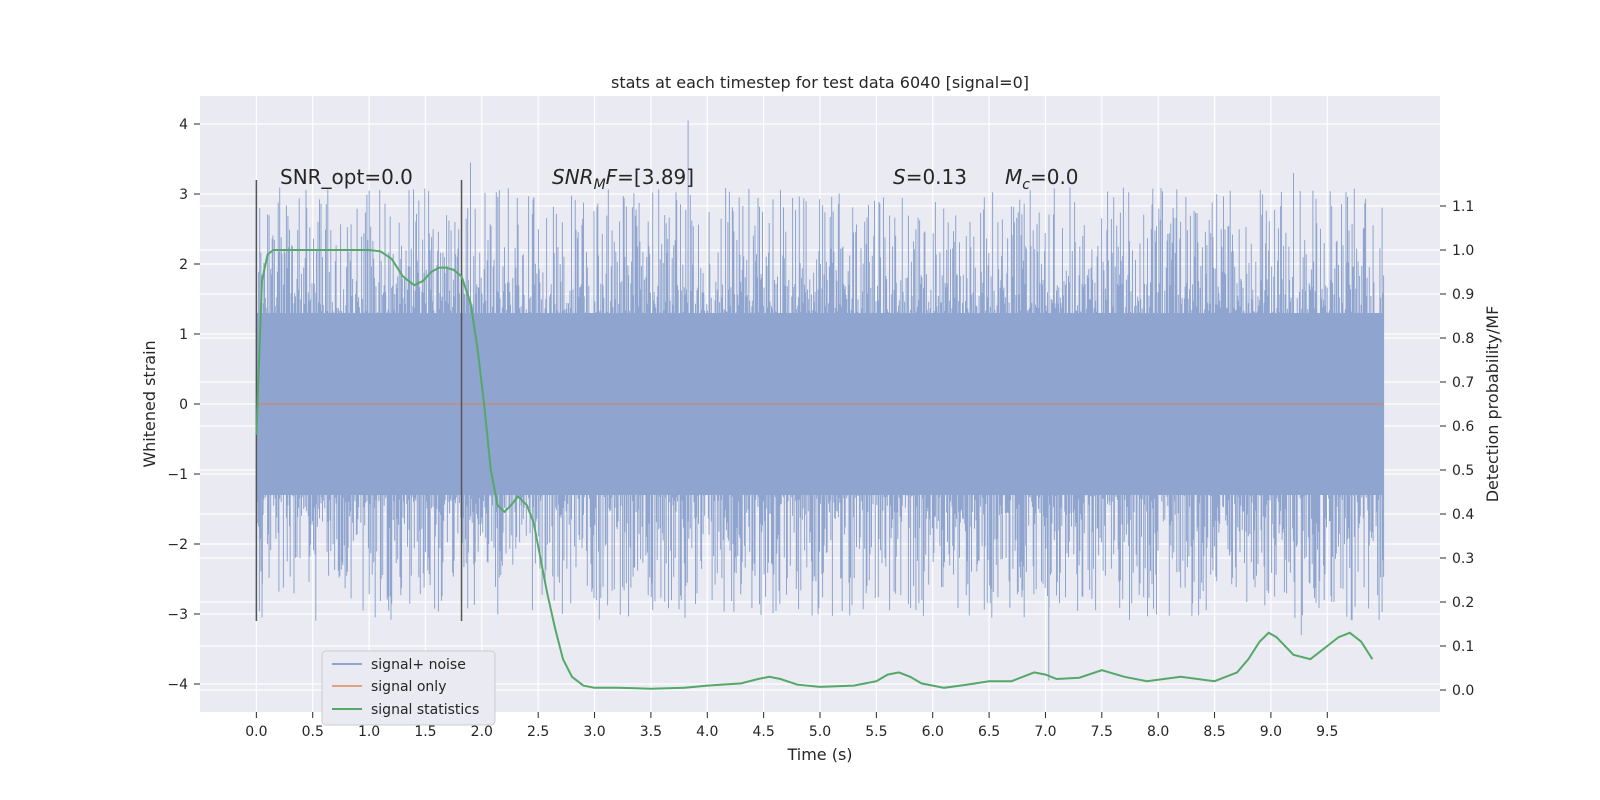  Describe the element at coordinates (1463, 383) in the screenshot. I see `y2-tick-label: 0.7` at that location.